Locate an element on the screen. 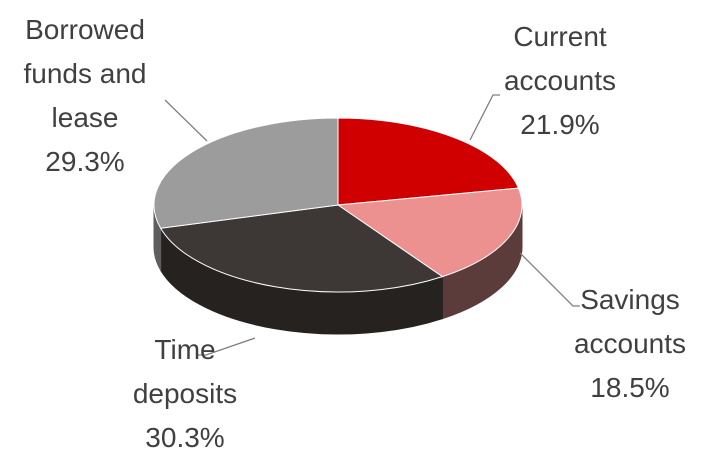 Image resolution: width=706 pixels, height=449 pixels. value-label: 29.3% is located at coordinates (85, 161).